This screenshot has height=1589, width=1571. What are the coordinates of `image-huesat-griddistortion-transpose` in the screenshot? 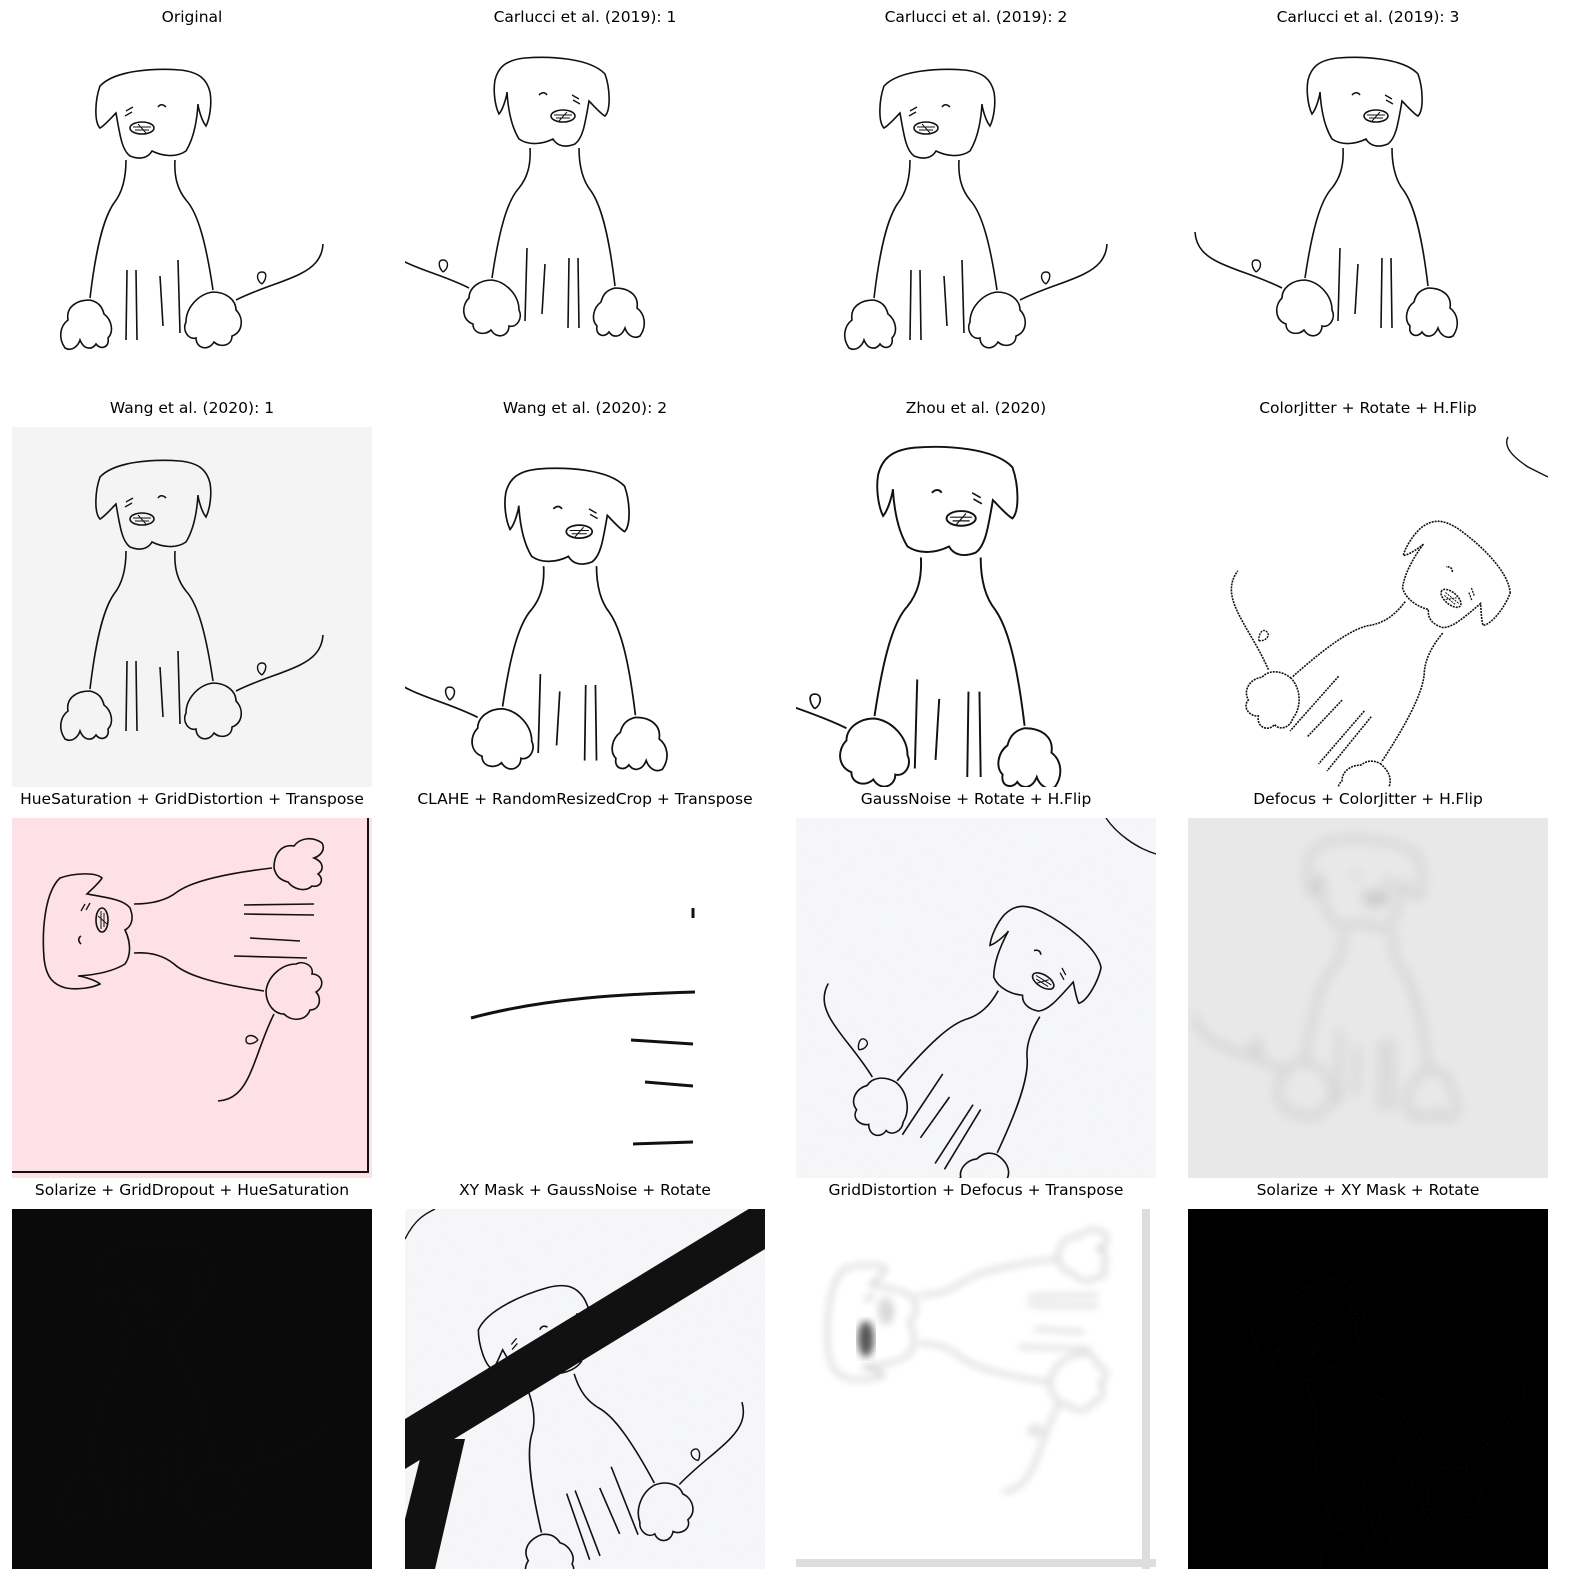 It's located at (192, 998).